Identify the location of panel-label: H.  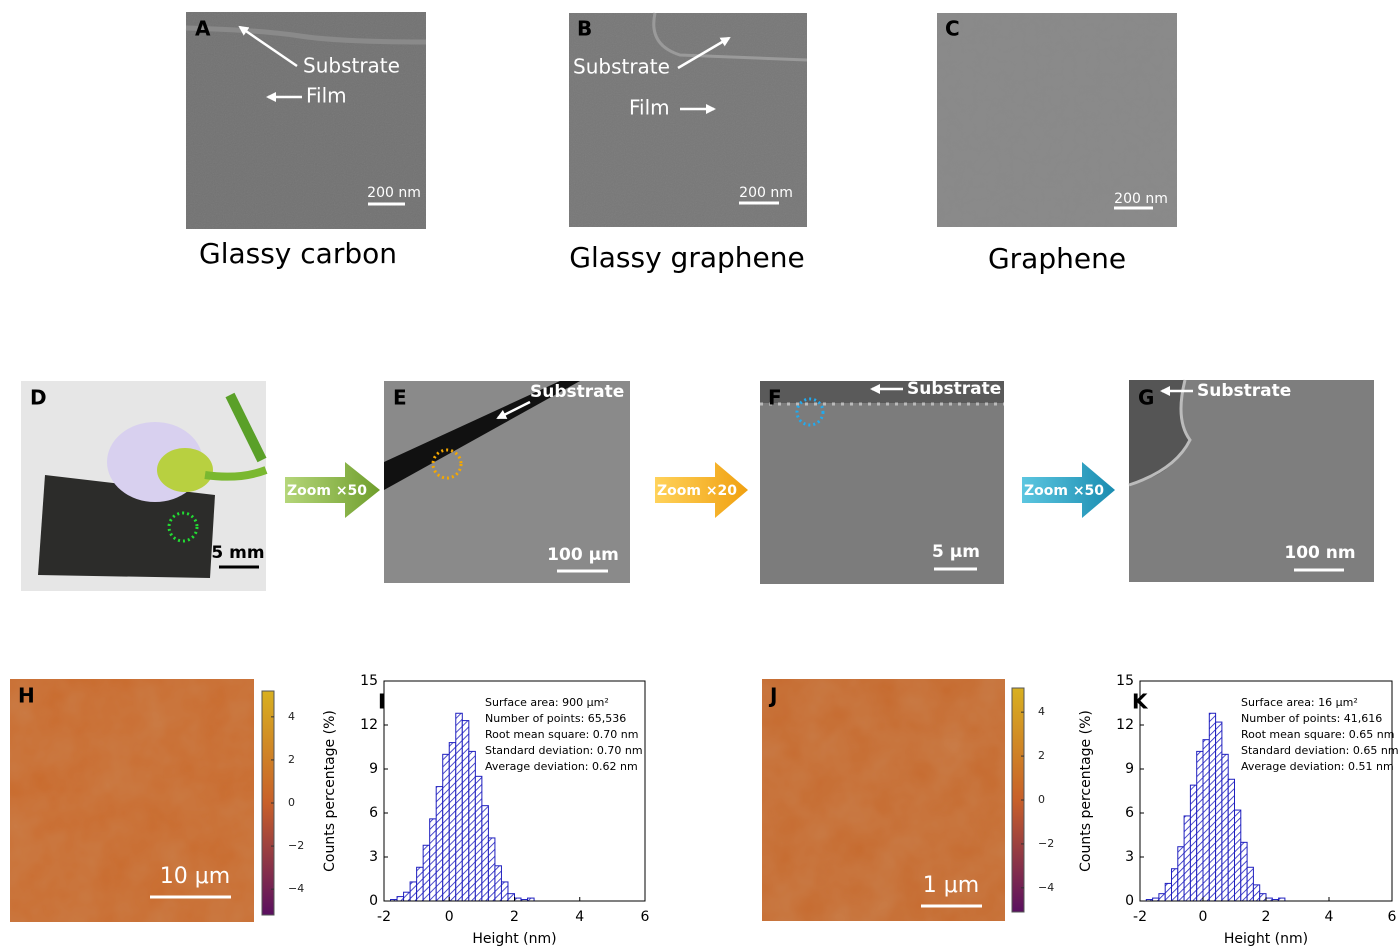
(26, 696).